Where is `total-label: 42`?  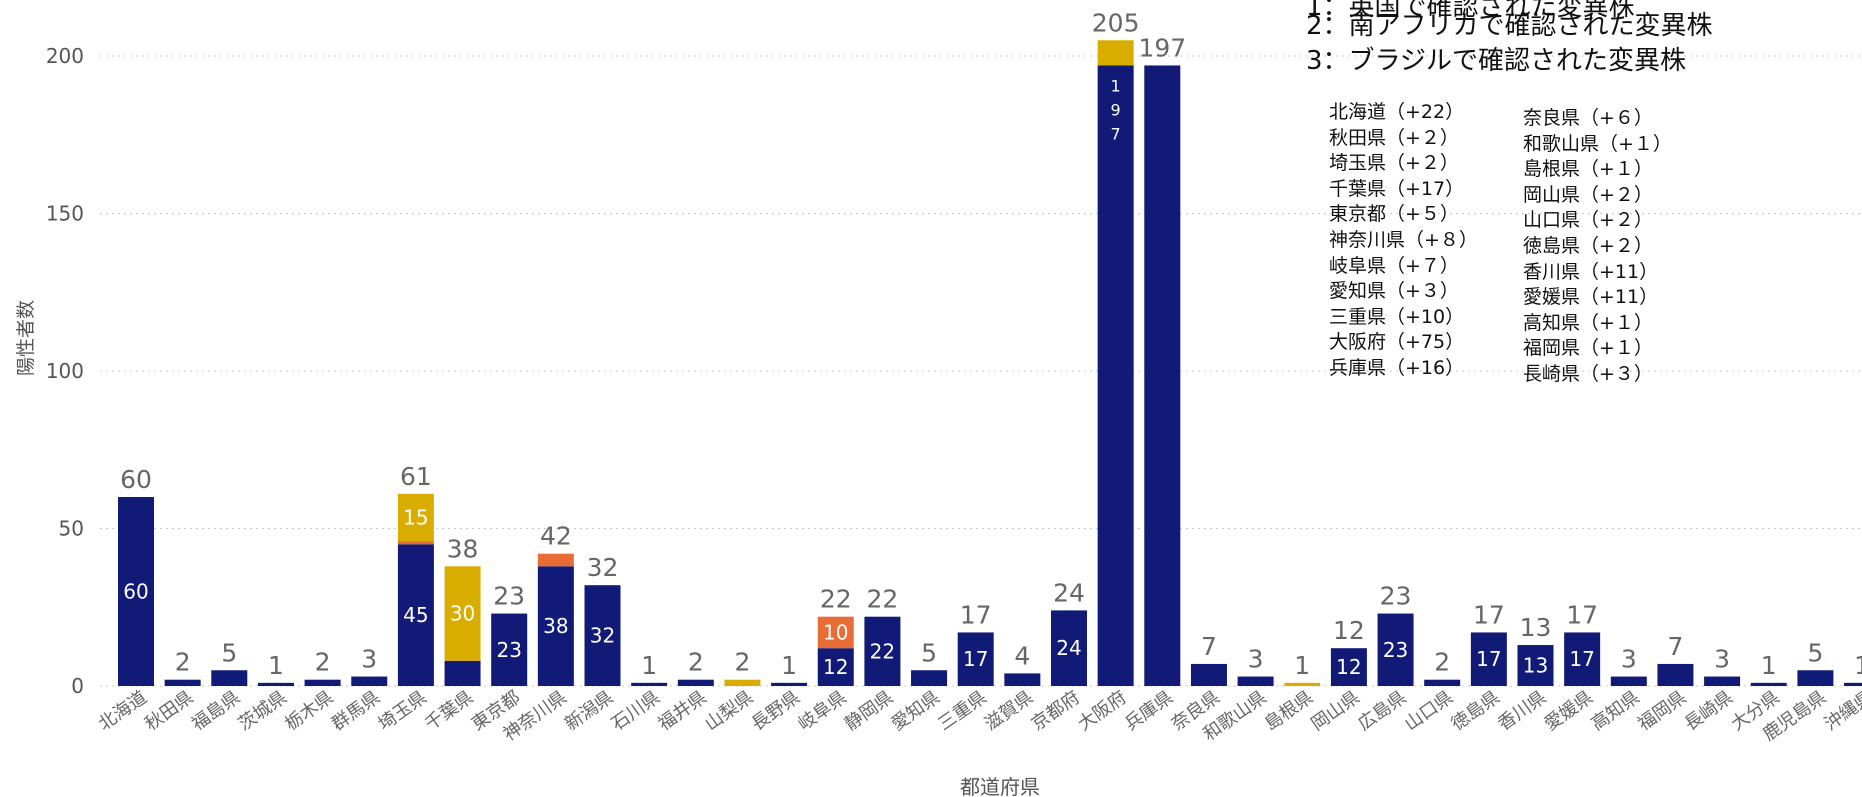
total-label: 42 is located at coordinates (556, 536).